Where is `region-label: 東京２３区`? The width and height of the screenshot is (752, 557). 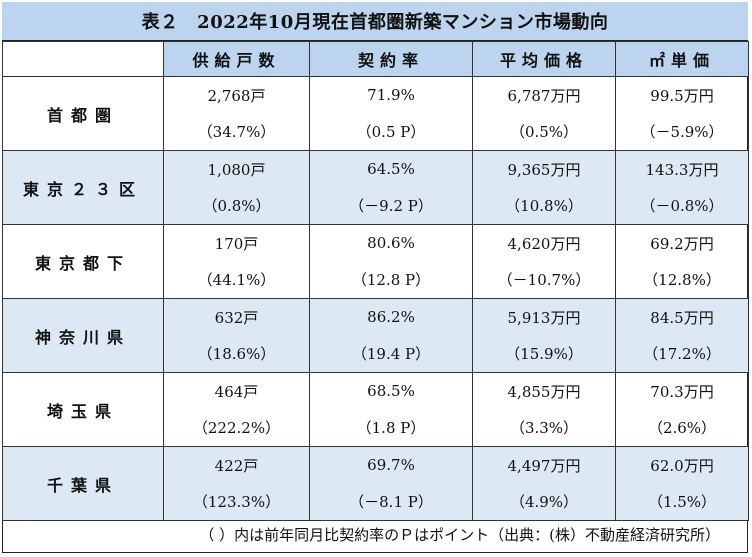
region-label: 東京２３区 is located at coordinates (83, 187).